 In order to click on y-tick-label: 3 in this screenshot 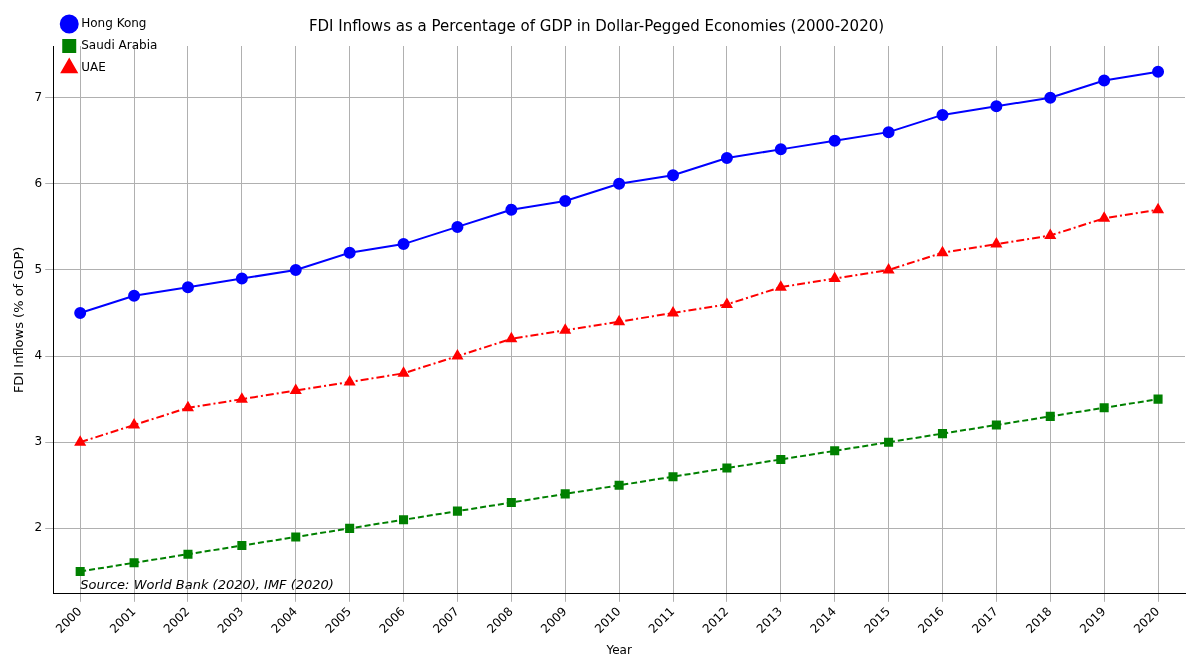, I will do `click(38, 441)`.